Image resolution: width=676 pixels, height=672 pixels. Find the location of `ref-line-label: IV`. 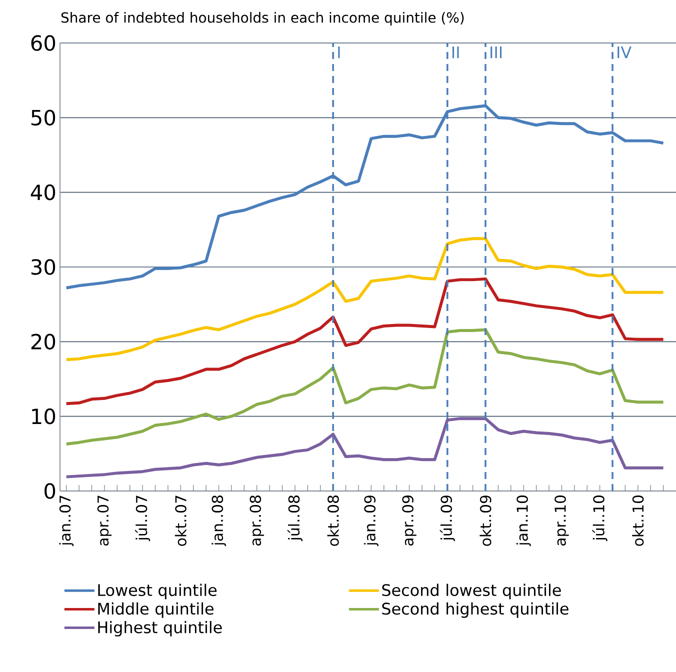

ref-line-label: IV is located at coordinates (625, 52).